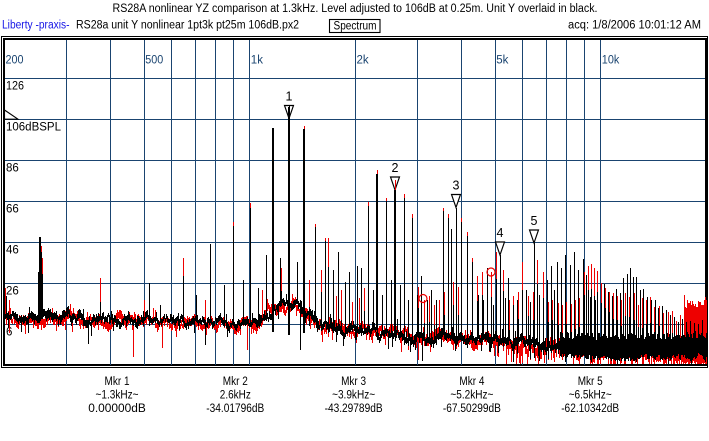  Describe the element at coordinates (36, 26) in the screenshot. I see `svg-text: Liberty -praxis-` at that location.